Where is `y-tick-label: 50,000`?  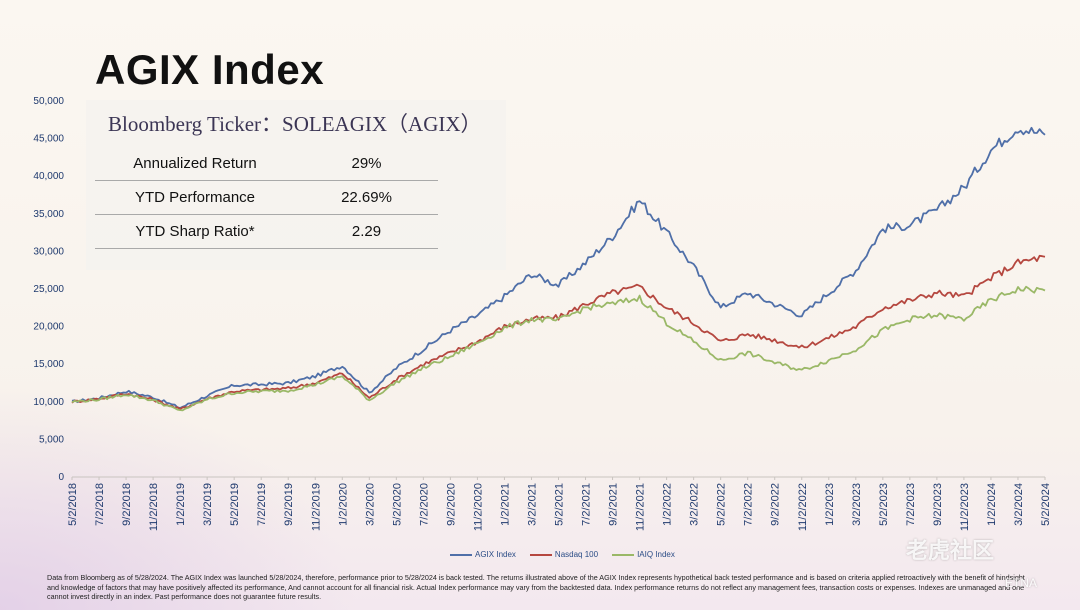 y-tick-label: 50,000 is located at coordinates (48, 101).